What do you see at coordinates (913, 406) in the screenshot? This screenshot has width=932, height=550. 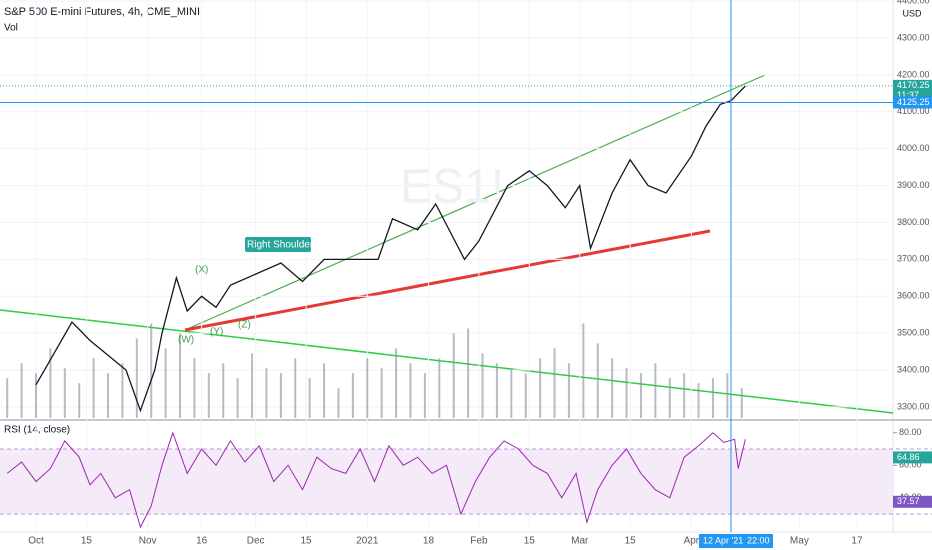 I see `y-tick-label: 3300.00` at bounding box center [913, 406].